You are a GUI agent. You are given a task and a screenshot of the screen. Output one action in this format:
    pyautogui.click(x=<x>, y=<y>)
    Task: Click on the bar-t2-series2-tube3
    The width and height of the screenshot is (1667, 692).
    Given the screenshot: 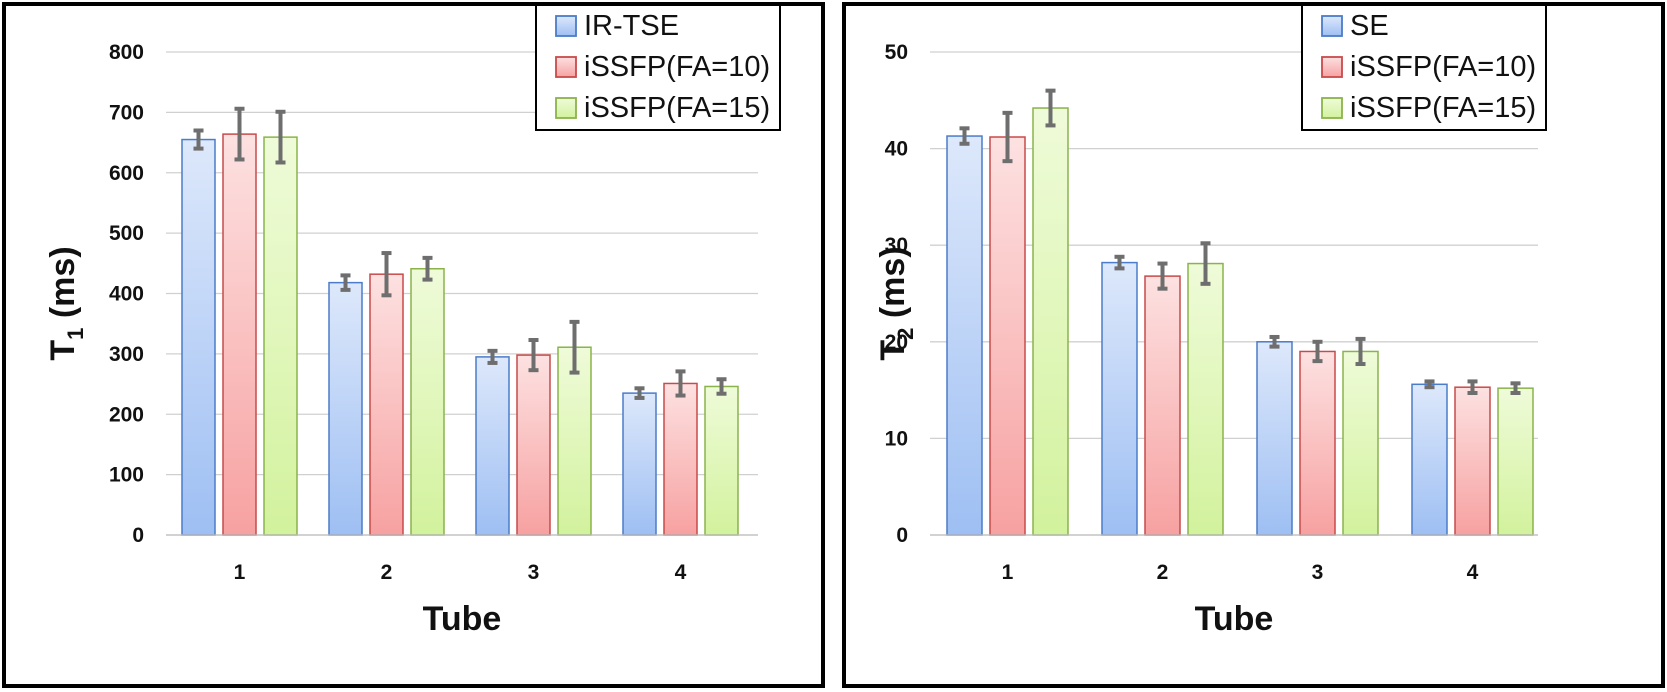 What is the action you would take?
    pyautogui.click(x=1317, y=443)
    